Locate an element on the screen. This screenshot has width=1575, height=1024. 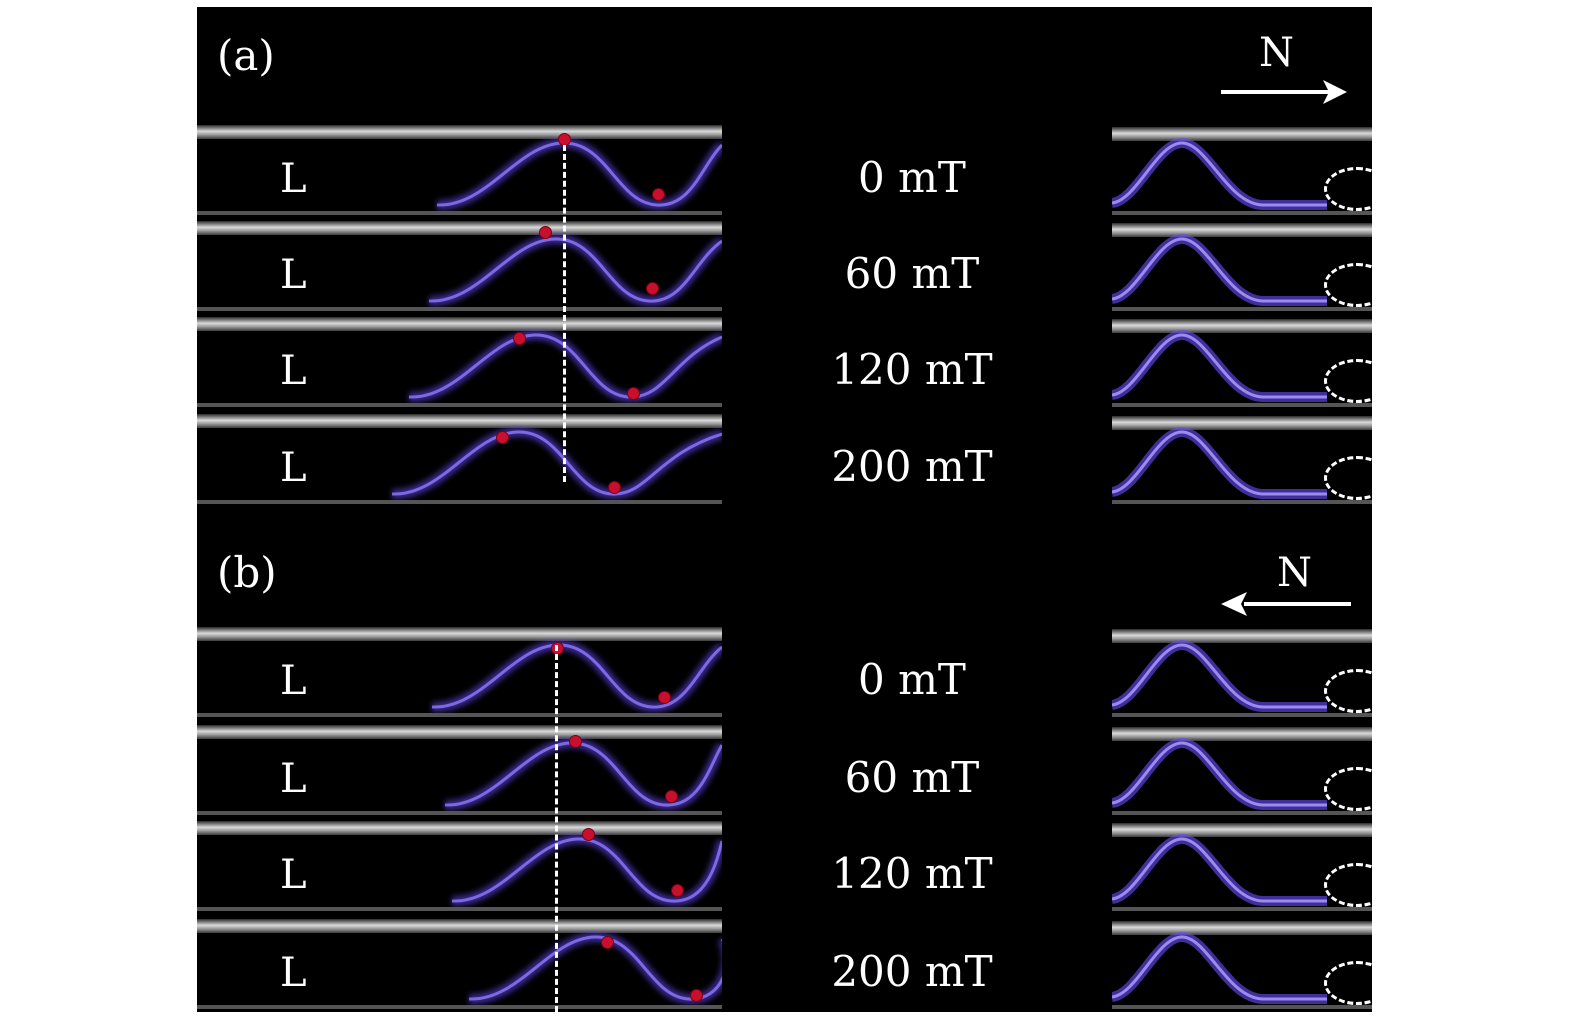
arrow-right-icon is located at coordinates (1284, 92).